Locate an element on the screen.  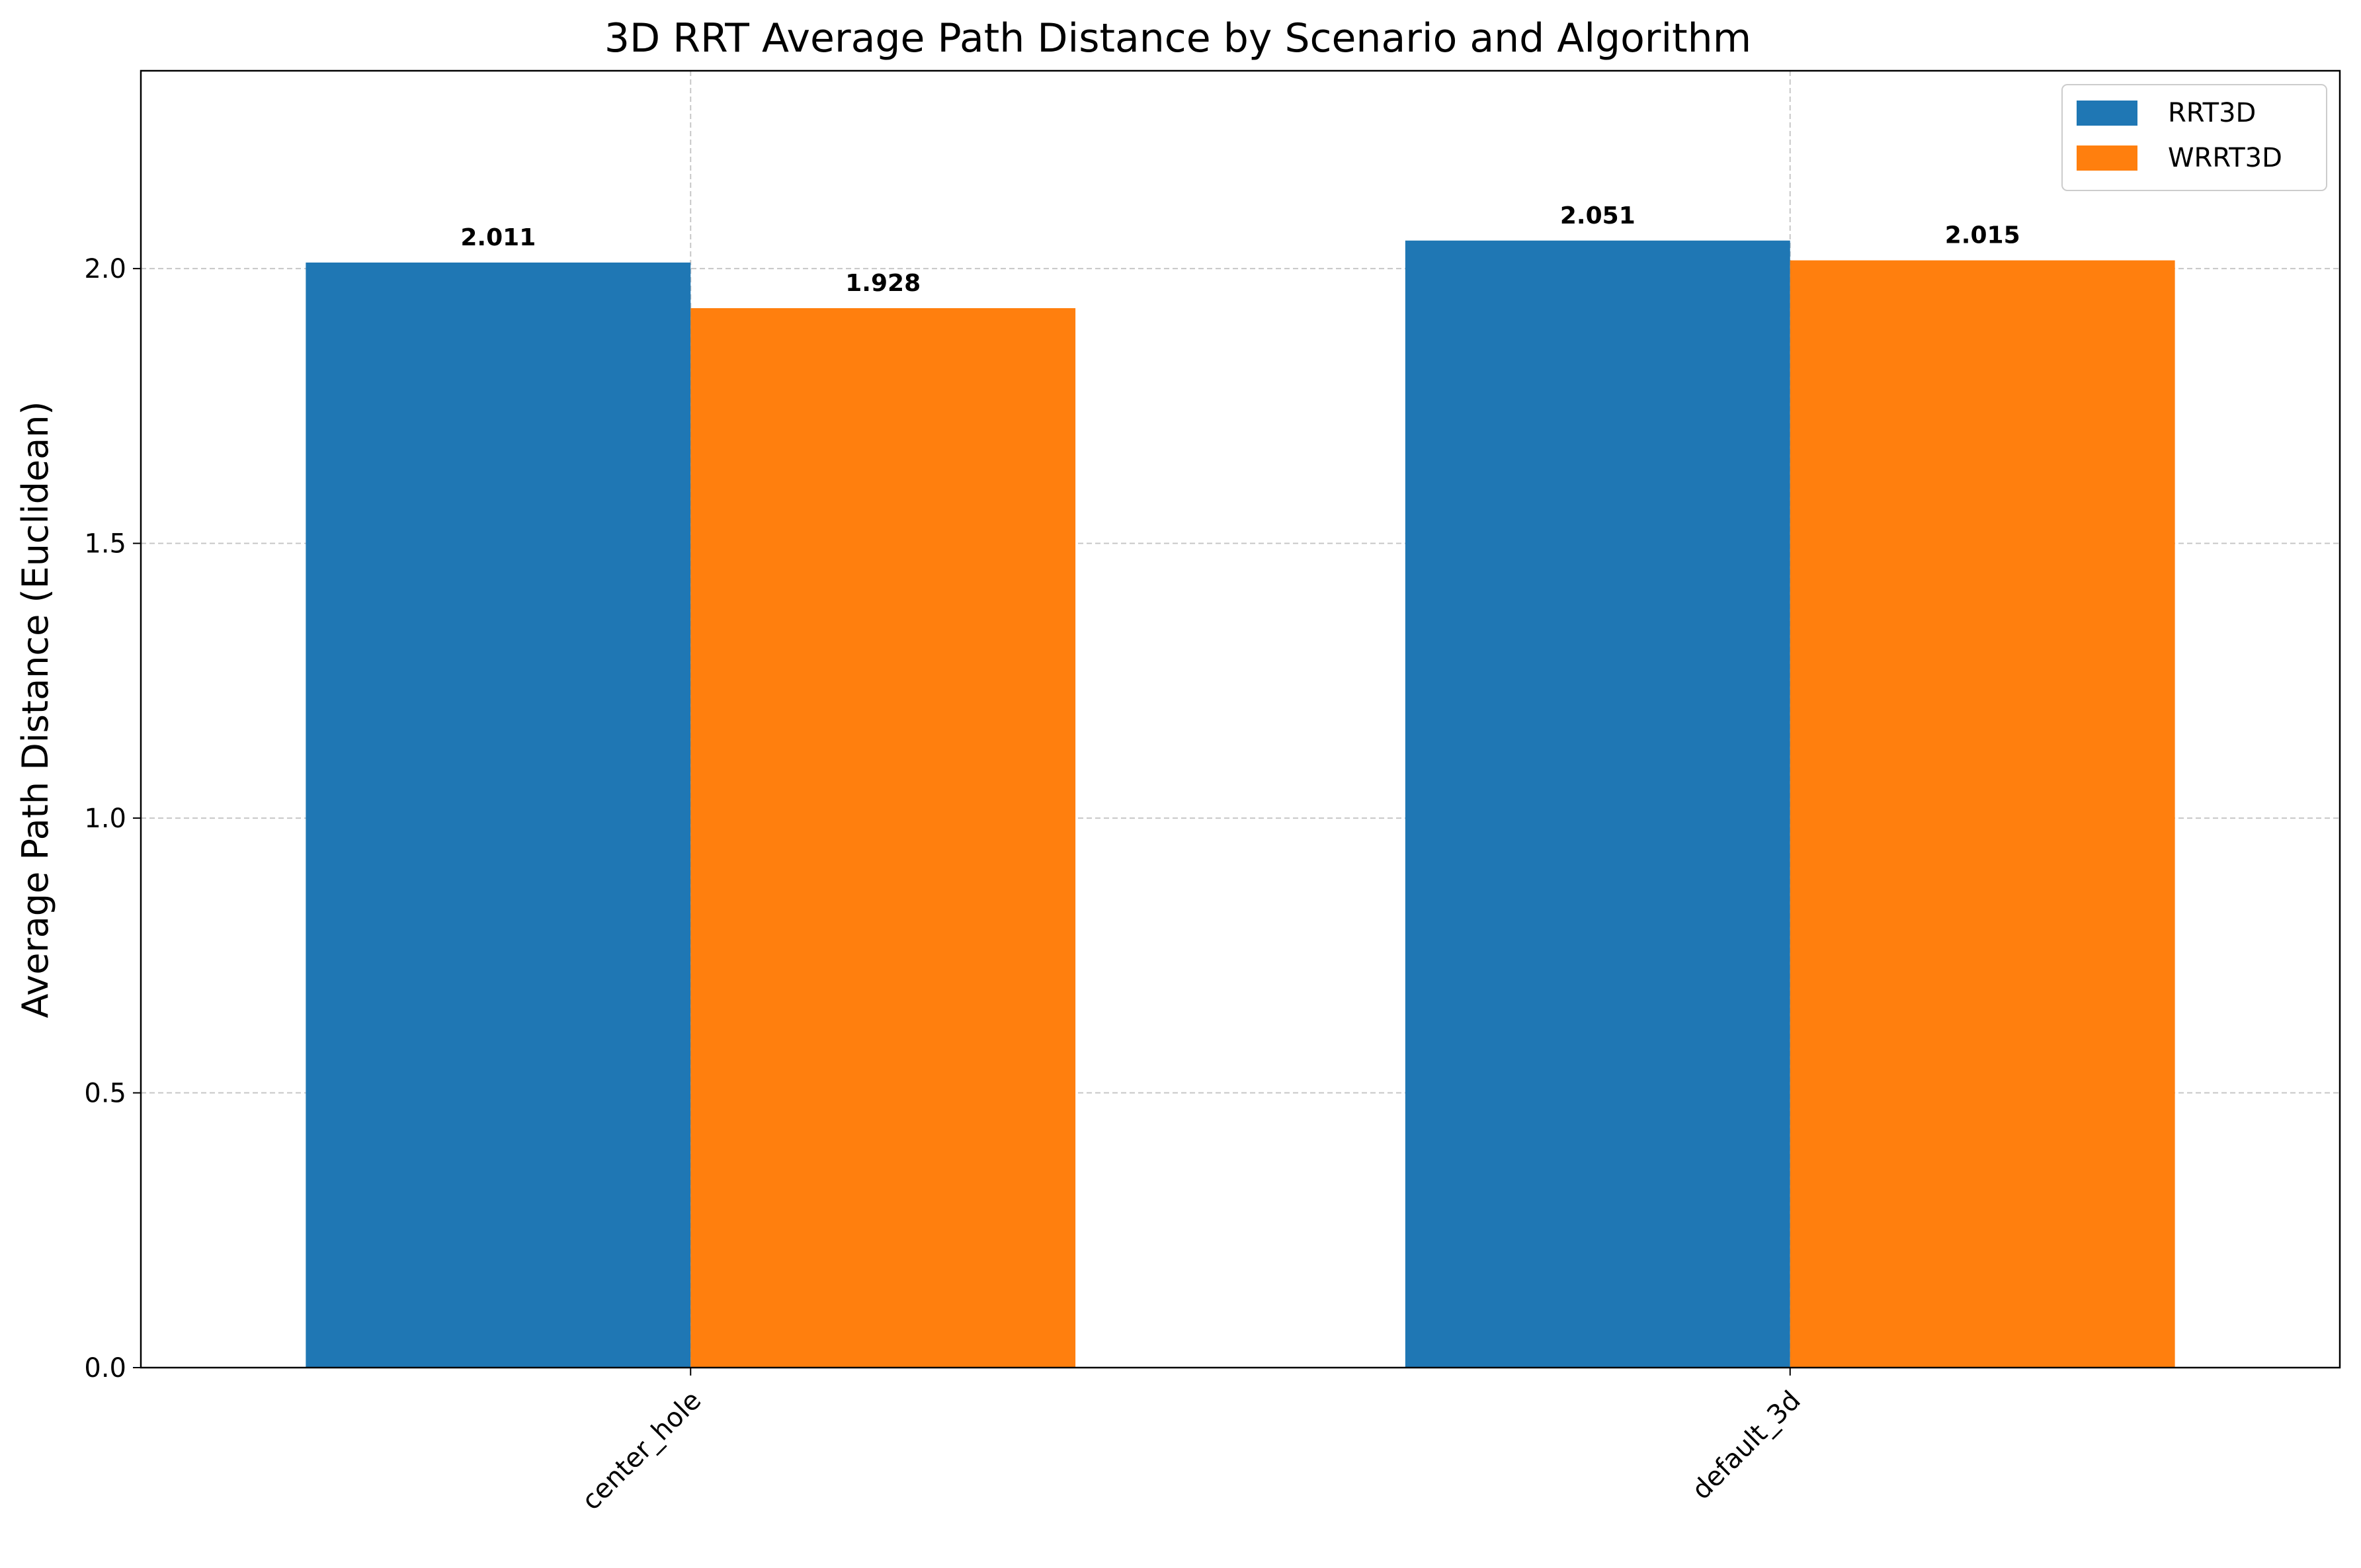
y-tick-label: 2.0 is located at coordinates (105, 269).